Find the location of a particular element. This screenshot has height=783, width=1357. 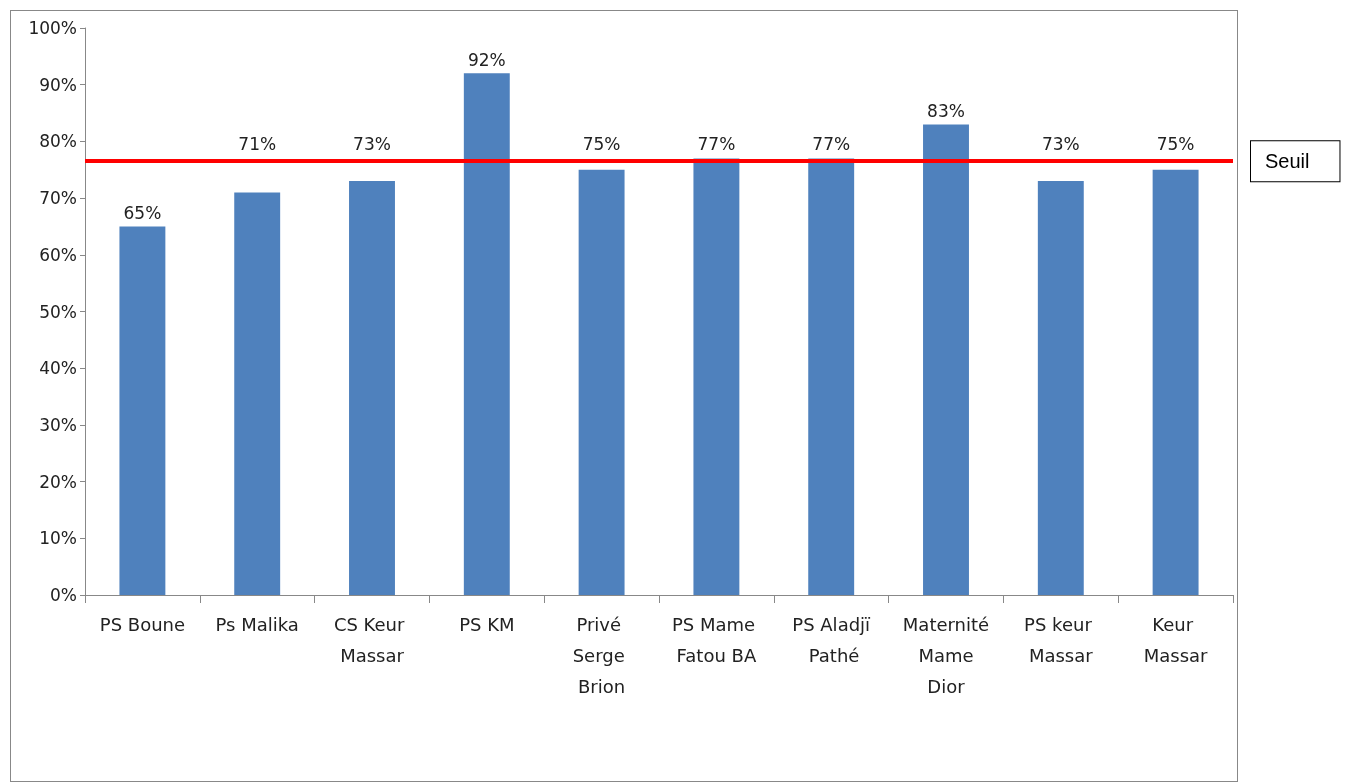

y-tick-label: 20% is located at coordinates (58, 481).